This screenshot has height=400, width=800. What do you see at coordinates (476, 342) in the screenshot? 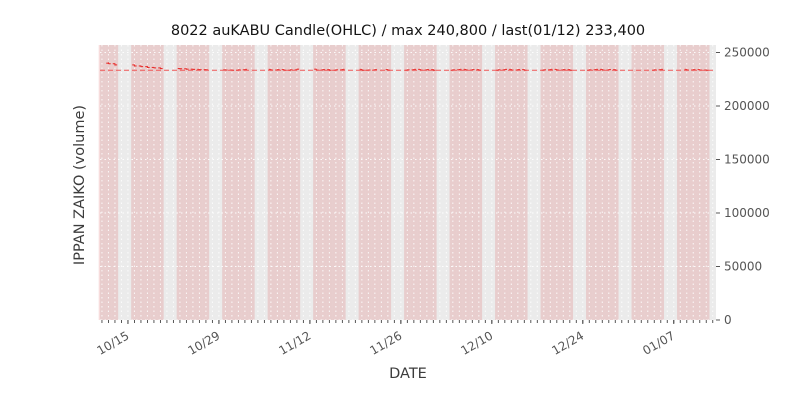
I see `x-tick-label: 12/10` at bounding box center [476, 342].